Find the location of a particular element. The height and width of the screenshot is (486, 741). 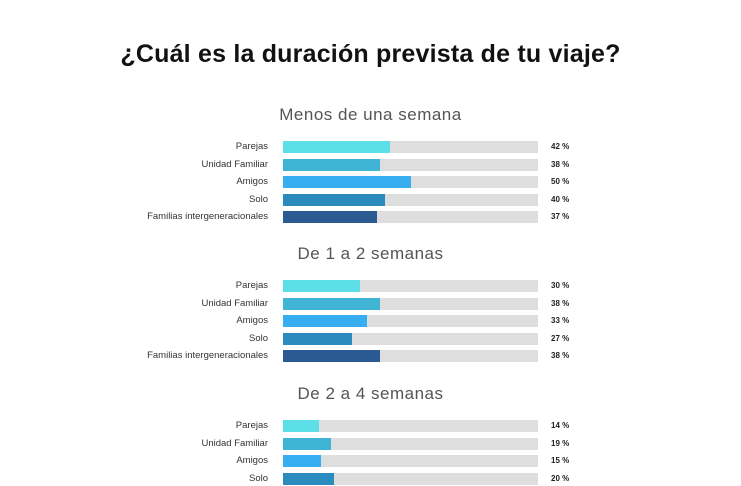

bar-value-label: 14 % is located at coordinates (560, 425).